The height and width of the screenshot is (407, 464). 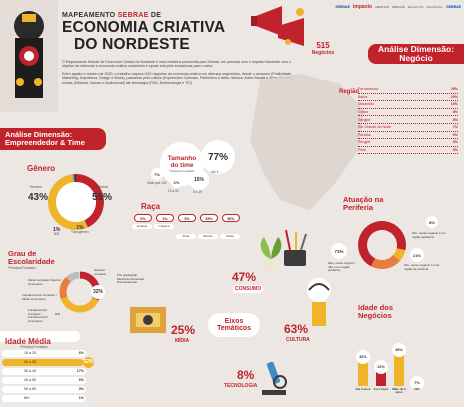 What do you see at coordinates (382, 7) in the screenshot?
I see `logo-criativo: CRIATIVO` at bounding box center [382, 7].